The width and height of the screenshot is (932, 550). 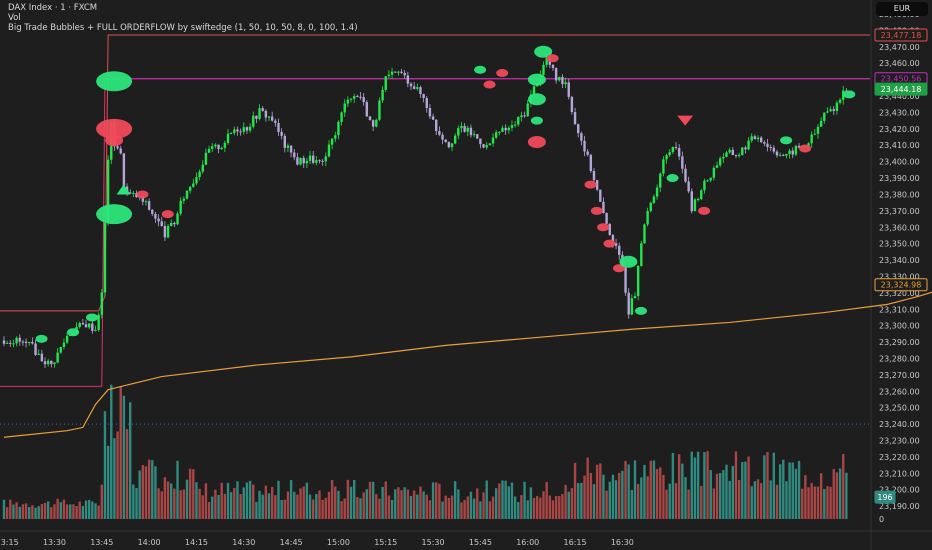 What do you see at coordinates (149, 542) in the screenshot?
I see `time-tick-label: 14:00` at bounding box center [149, 542].